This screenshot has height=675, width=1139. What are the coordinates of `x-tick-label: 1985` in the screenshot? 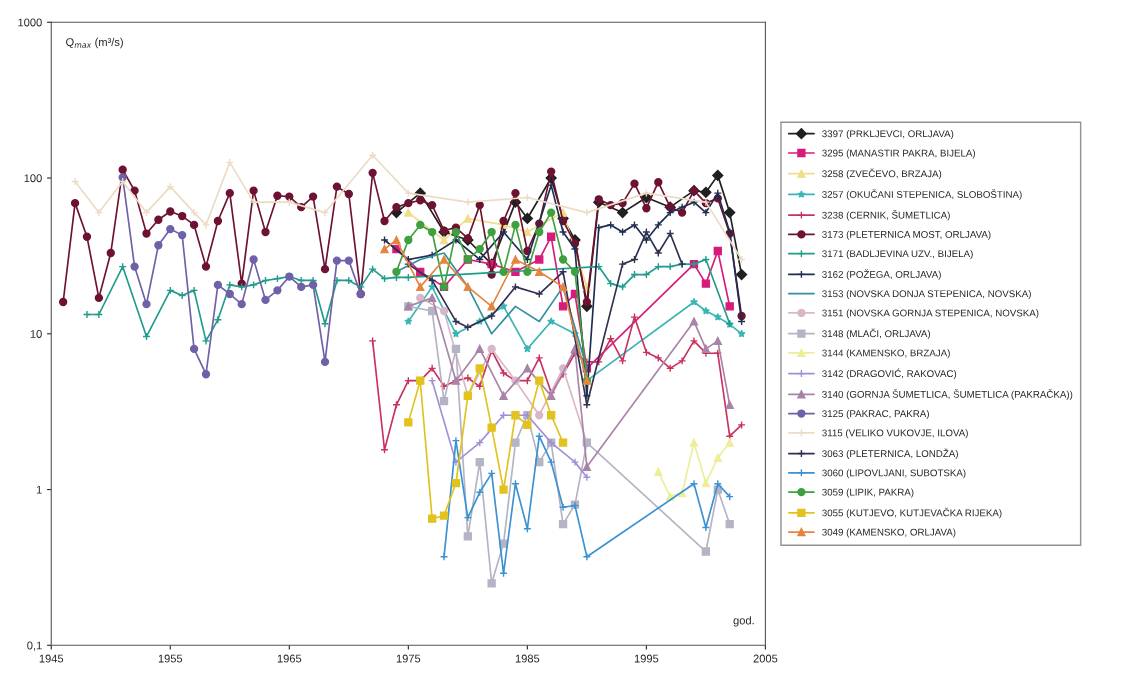 It's located at (527, 658).